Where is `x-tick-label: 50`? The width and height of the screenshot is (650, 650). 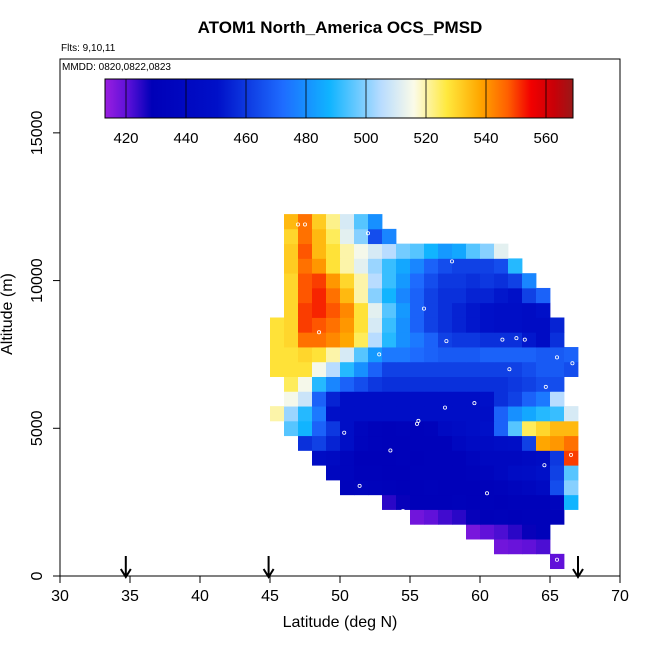 x-tick-label: 50 is located at coordinates (340, 596).